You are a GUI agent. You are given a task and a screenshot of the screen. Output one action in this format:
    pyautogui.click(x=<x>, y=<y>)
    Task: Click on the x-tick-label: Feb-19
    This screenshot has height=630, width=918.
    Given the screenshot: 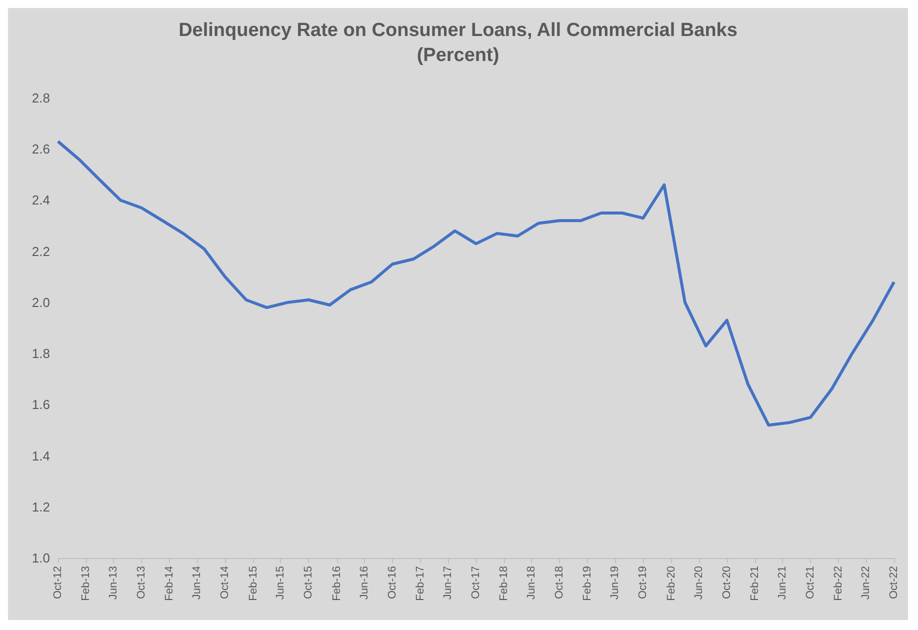 What is the action you would take?
    pyautogui.click(x=588, y=583)
    